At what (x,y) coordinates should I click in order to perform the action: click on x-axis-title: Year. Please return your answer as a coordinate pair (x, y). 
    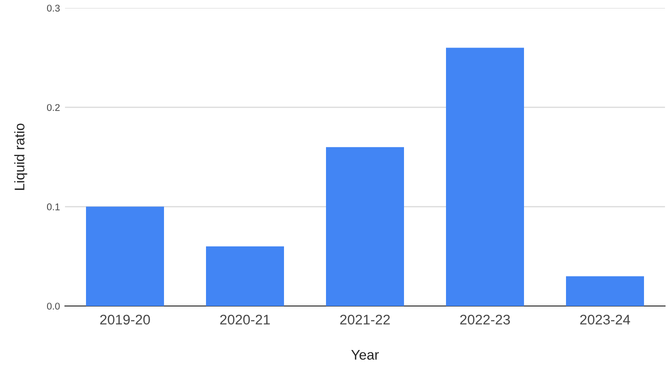
    Looking at the image, I should click on (365, 355).